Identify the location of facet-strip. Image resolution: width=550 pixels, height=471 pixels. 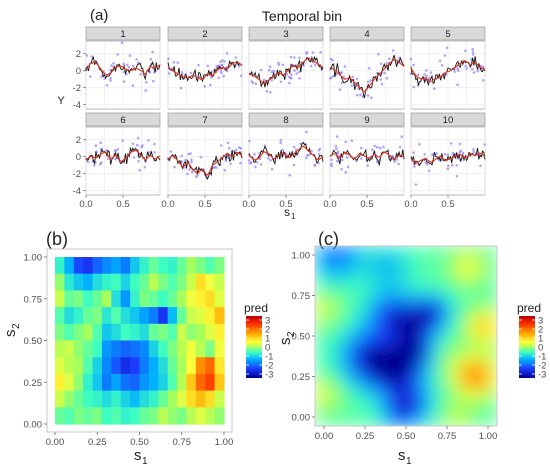
(367, 119).